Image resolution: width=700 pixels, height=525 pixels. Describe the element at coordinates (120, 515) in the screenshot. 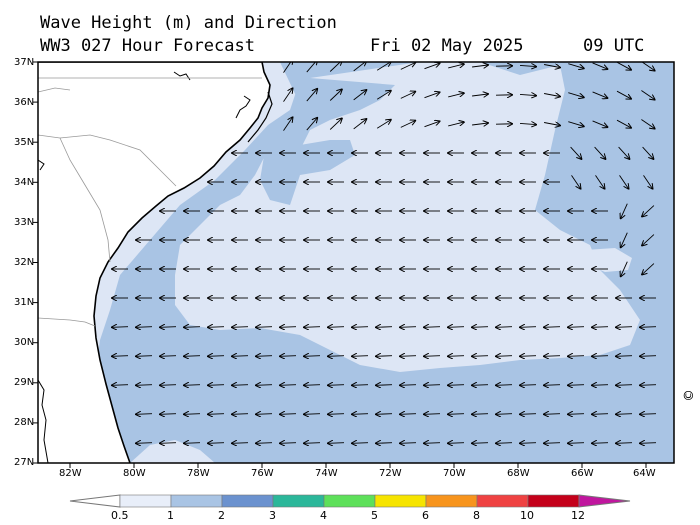

I see `legend-tick: 0.5` at that location.